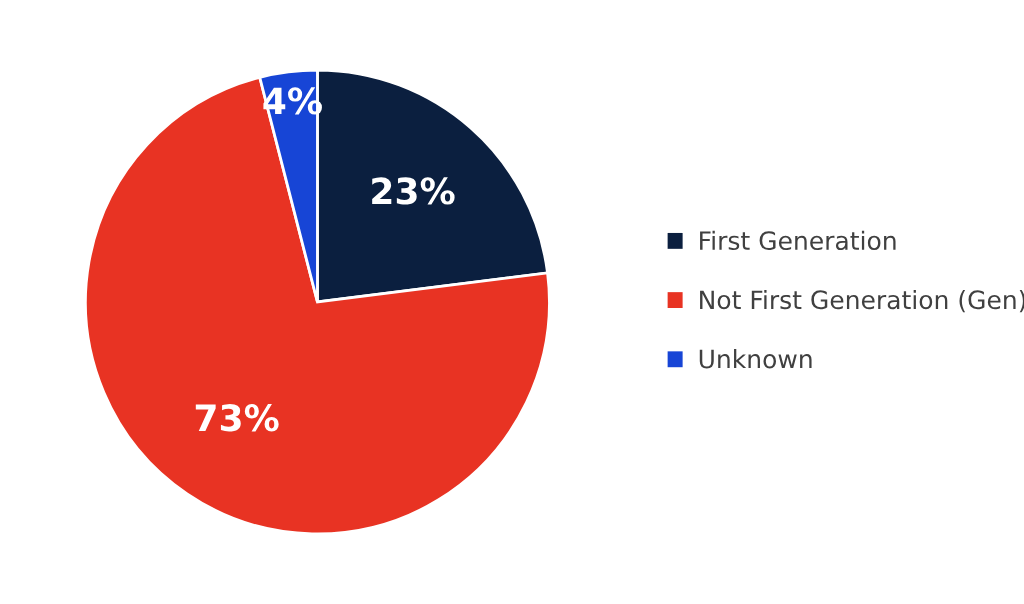  Describe the element at coordinates (798, 240) in the screenshot. I see `legend-label: First Generation` at that location.